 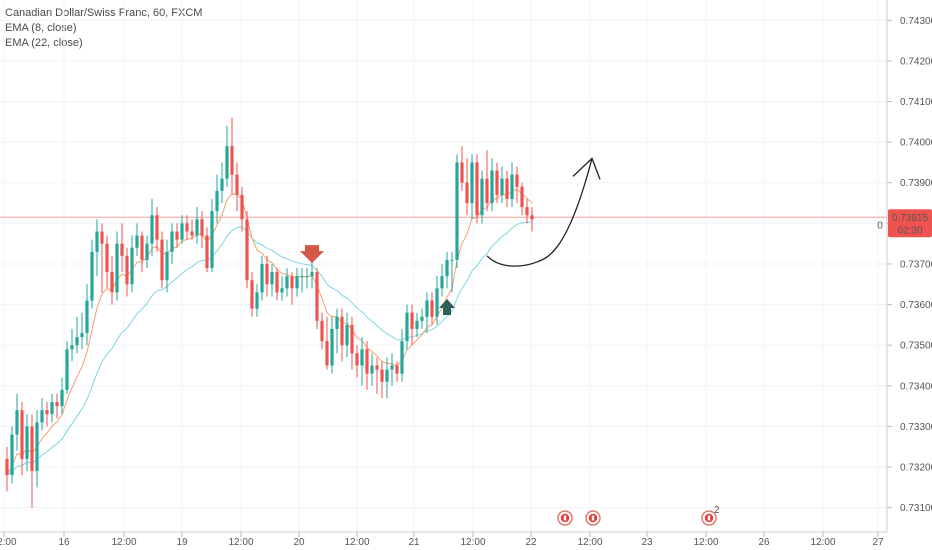 What do you see at coordinates (104, 13) in the screenshot?
I see `symbol-title: Canadian Dollar/Swiss Franc, 60, FXCM` at bounding box center [104, 13].